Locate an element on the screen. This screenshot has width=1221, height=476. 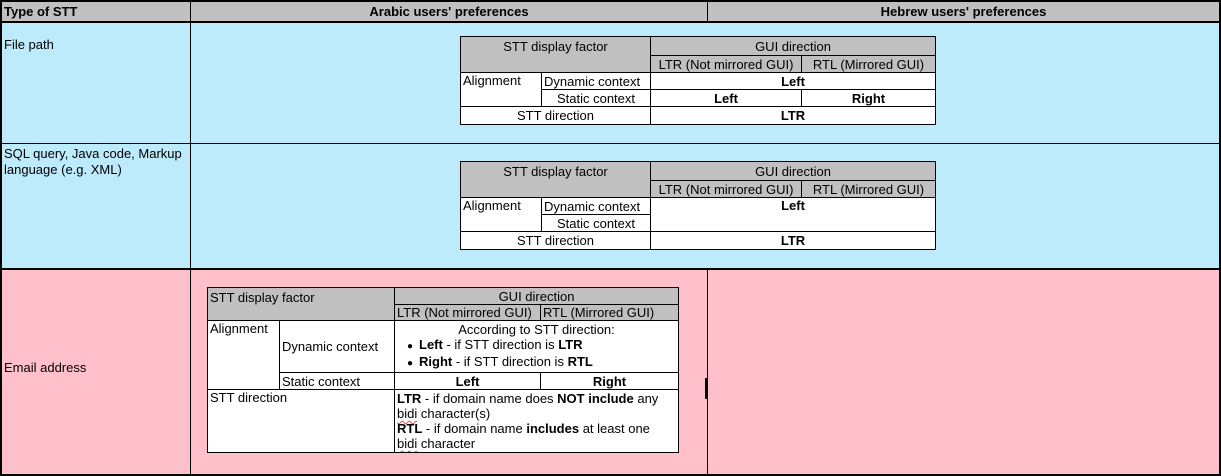
t1-cell-stt-direction: STT direction is located at coordinates (555, 115).